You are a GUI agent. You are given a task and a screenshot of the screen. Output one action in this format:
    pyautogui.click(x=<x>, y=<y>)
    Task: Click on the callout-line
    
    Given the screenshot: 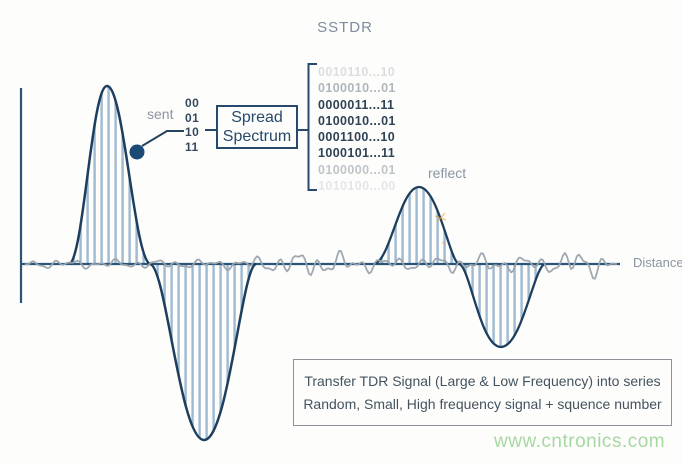 What is the action you would take?
    pyautogui.click(x=162, y=138)
    